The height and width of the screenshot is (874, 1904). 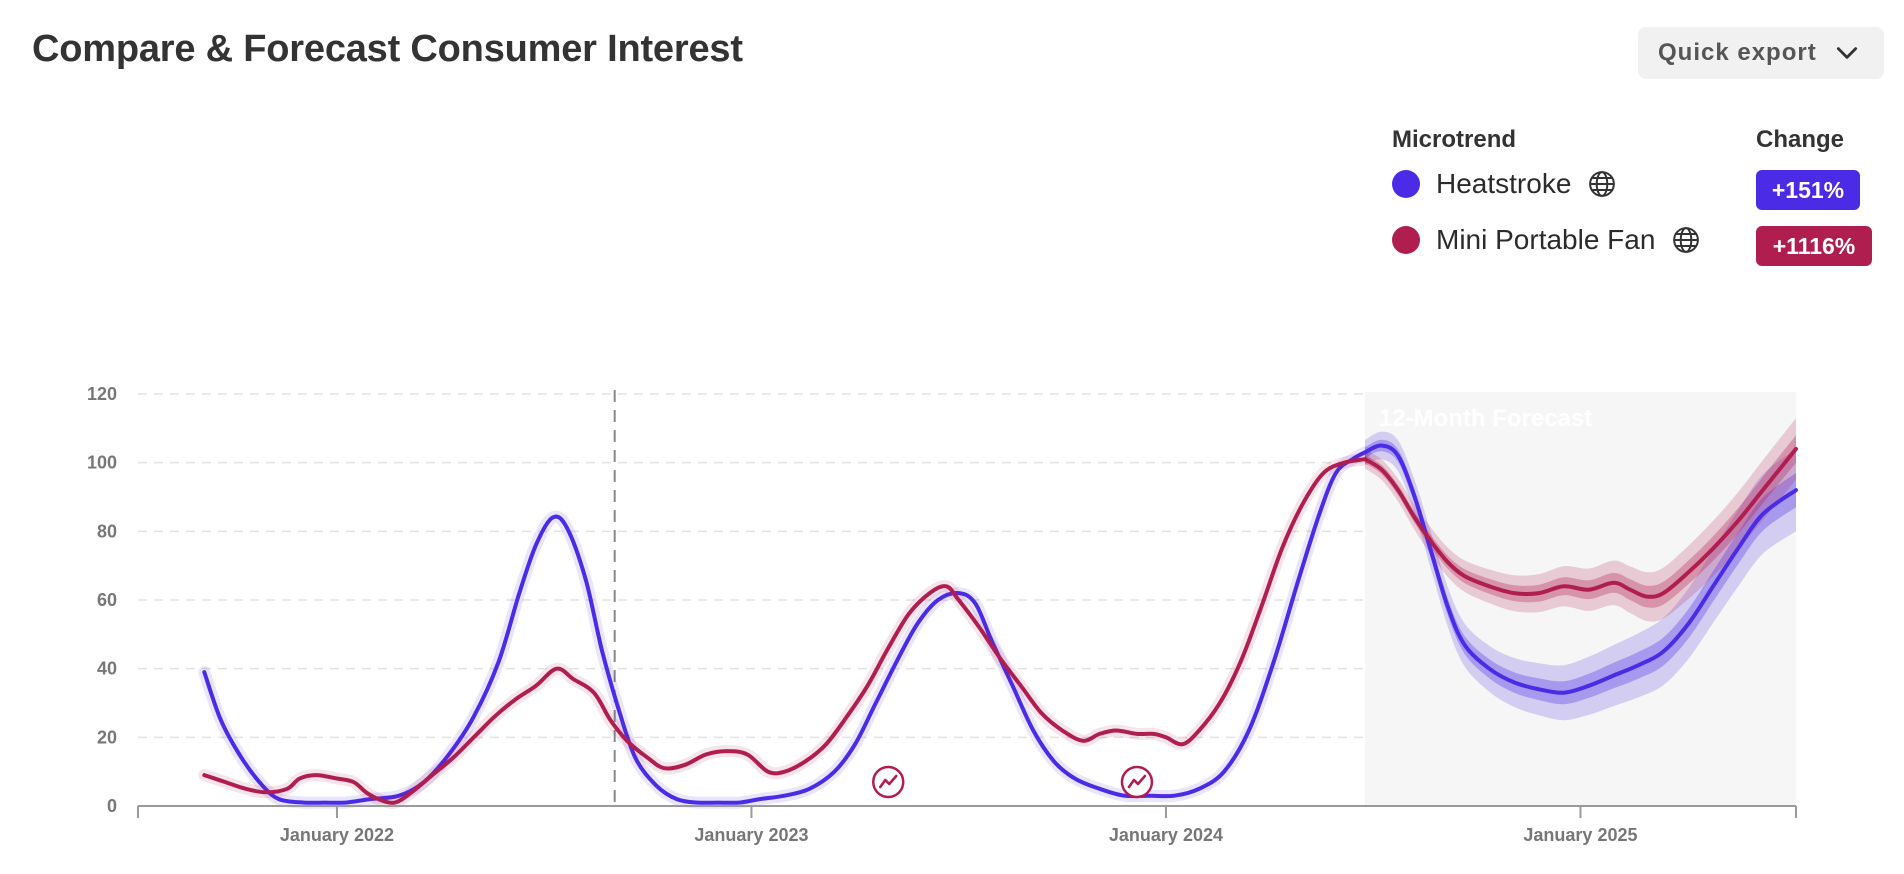 What do you see at coordinates (102, 463) in the screenshot?
I see `y-tick-label: 100` at bounding box center [102, 463].